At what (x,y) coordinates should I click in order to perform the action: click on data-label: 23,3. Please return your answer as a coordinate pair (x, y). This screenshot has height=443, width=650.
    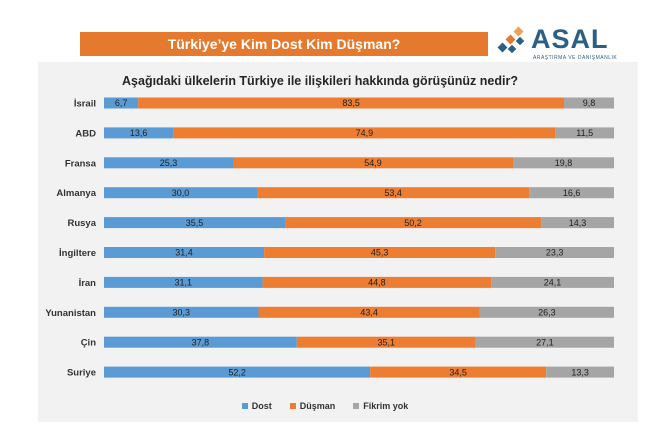
    Looking at the image, I should click on (555, 253).